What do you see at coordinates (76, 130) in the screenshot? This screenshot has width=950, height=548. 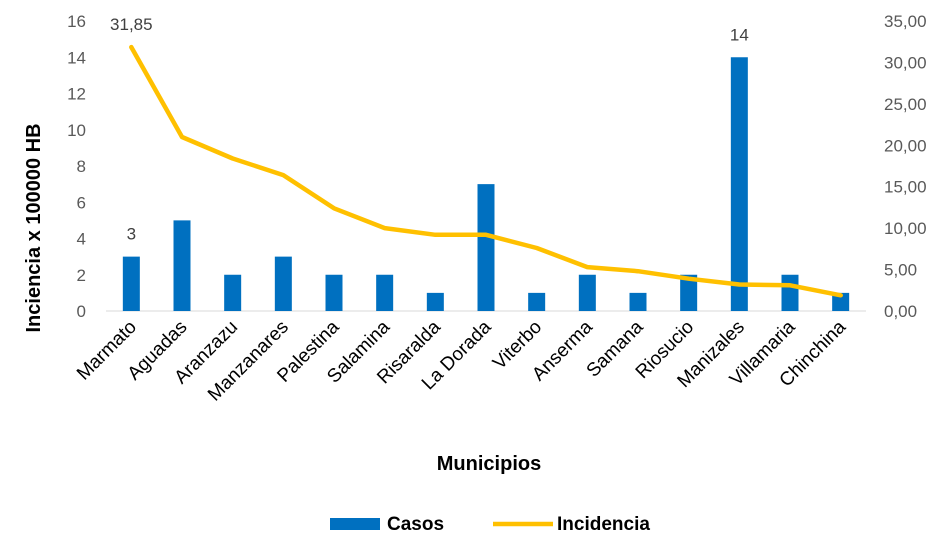 I see `left-axis-tick-label: 10` at bounding box center [76, 130].